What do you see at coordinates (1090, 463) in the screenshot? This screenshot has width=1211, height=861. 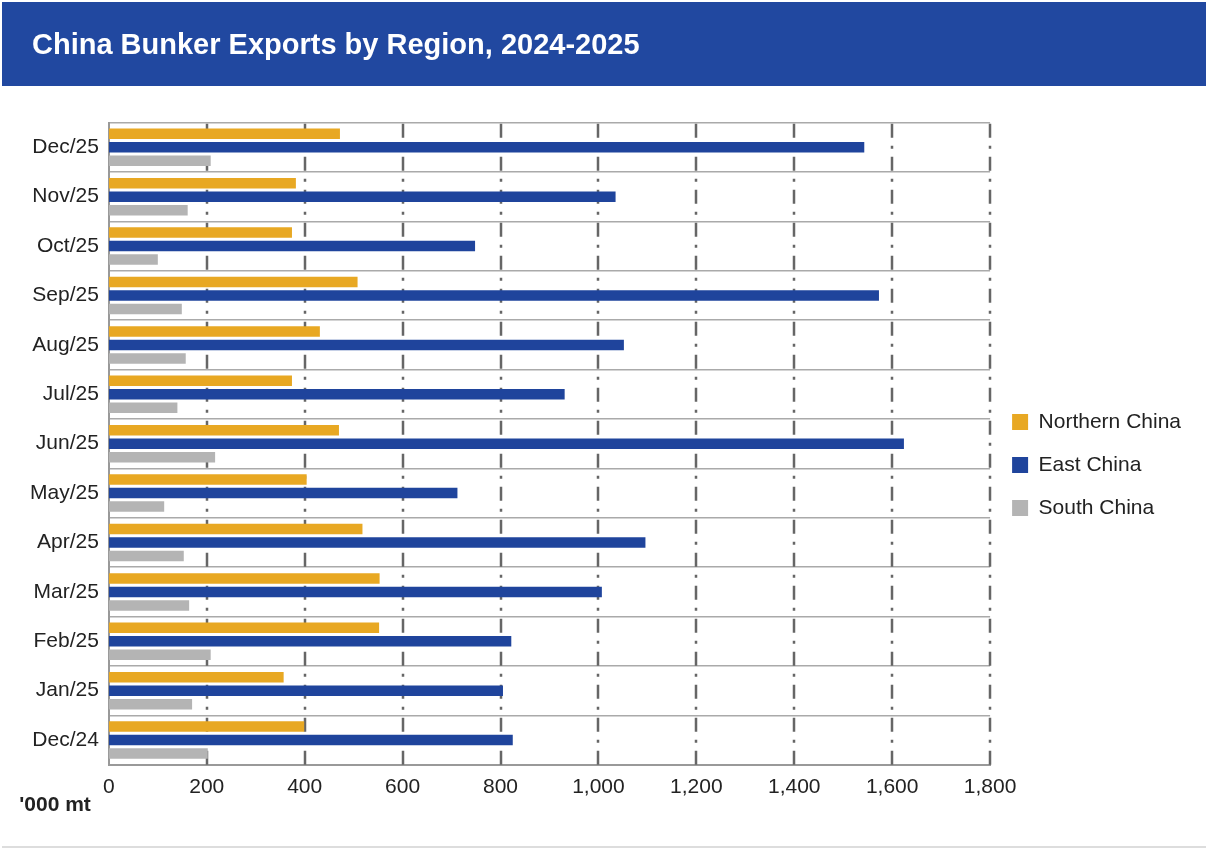 I see `legend-label: East China` at bounding box center [1090, 463].